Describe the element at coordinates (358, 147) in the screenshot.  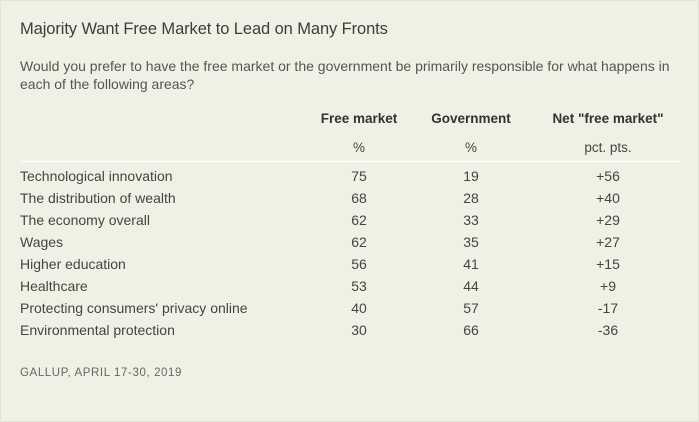
I see `unit-free-market: %` at that location.